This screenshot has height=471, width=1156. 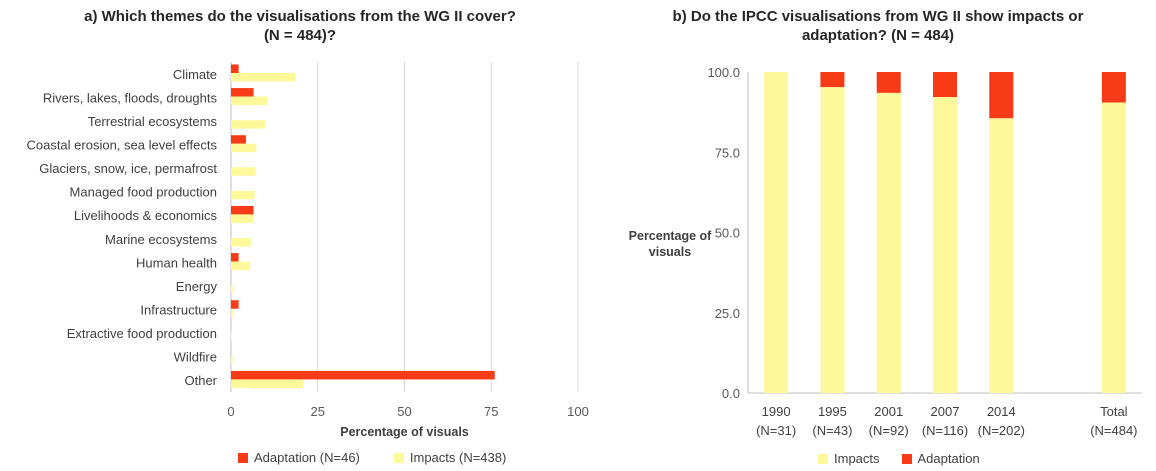 What do you see at coordinates (130, 97) in the screenshot?
I see `category-label: Rivers, lakes, floods, droughts` at bounding box center [130, 97].